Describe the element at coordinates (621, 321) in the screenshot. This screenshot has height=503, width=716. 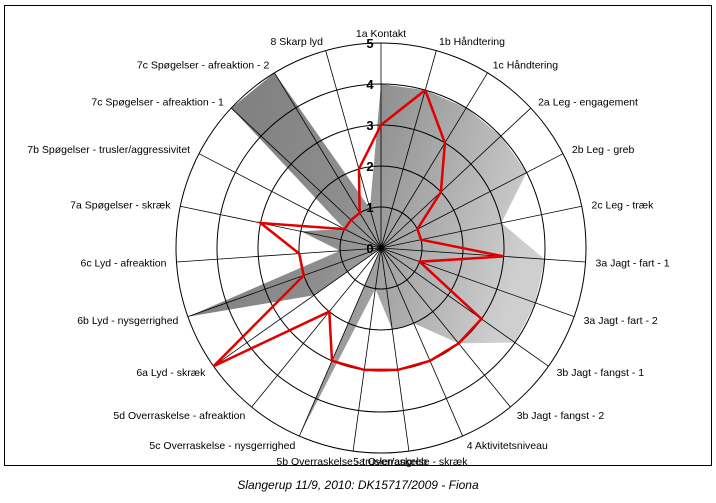
I see `category-label: 3a Jagt - fart - 2` at that location.